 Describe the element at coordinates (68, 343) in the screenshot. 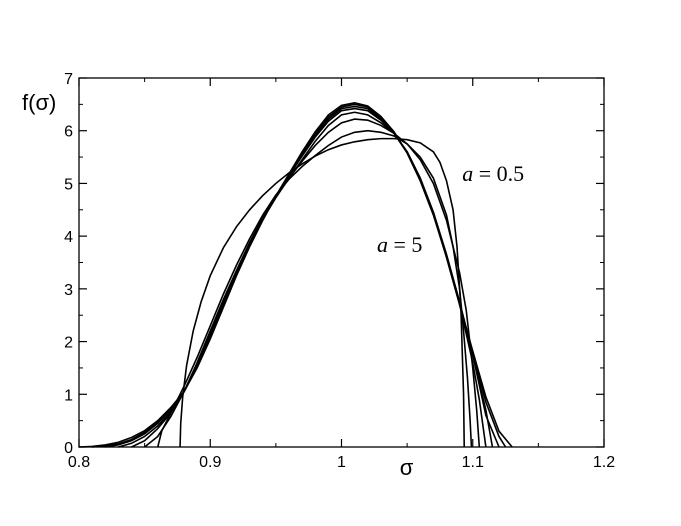

I see `y-tick-label: 2` at that location.